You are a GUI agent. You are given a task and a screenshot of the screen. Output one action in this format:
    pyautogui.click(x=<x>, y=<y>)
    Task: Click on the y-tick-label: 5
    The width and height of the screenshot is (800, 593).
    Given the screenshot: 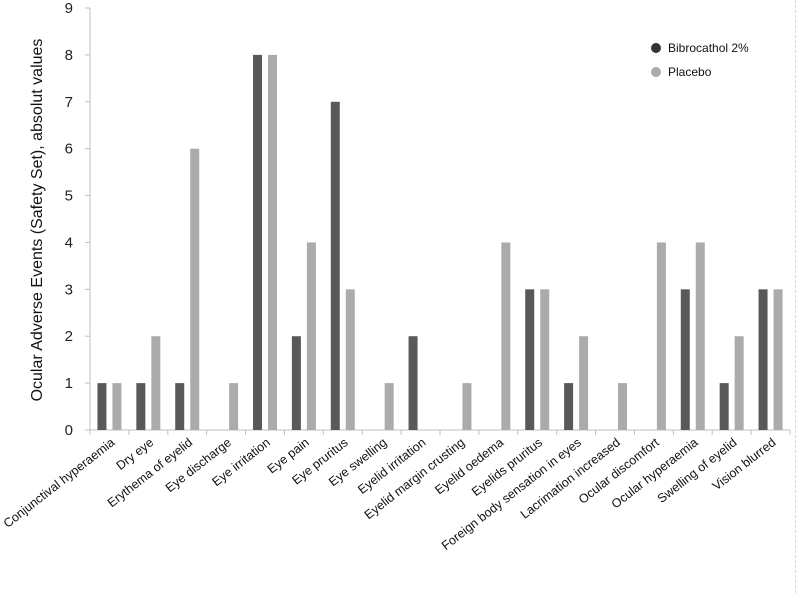 What is the action you would take?
    pyautogui.click(x=69, y=196)
    